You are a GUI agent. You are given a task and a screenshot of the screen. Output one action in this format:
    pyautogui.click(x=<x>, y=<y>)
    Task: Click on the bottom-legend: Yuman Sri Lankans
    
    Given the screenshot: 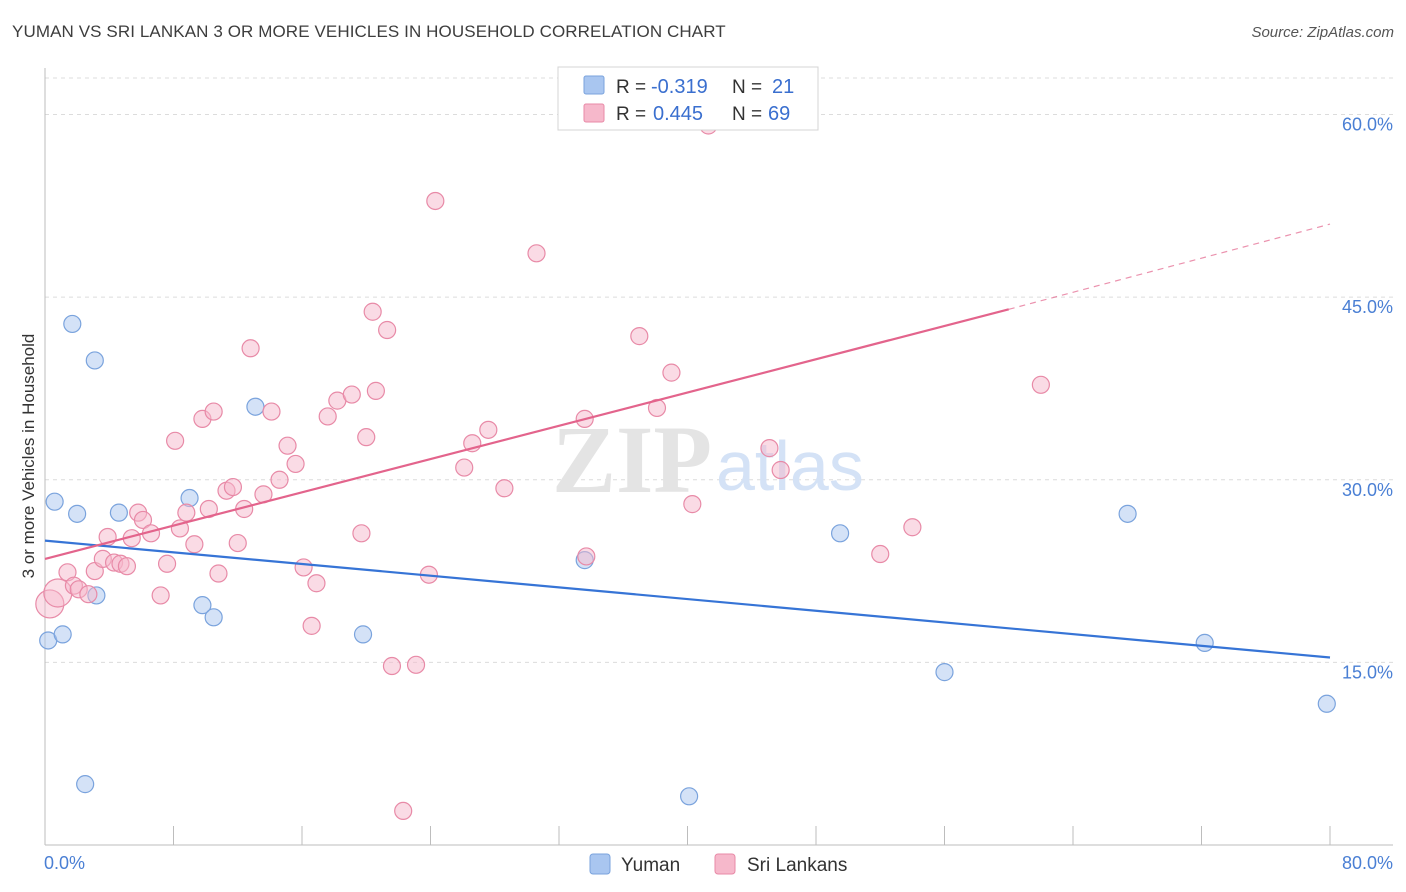 What is the action you would take?
    pyautogui.click(x=718, y=864)
    